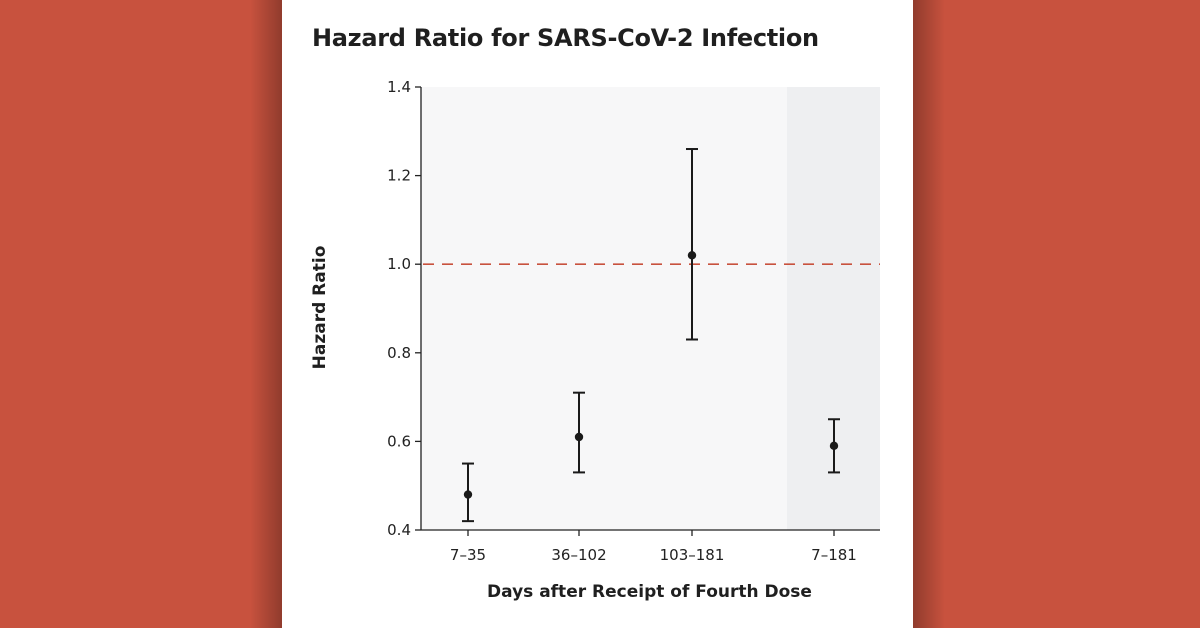 The image size is (1200, 628). I want to click on y-tick-label: 0.4, so click(399, 530).